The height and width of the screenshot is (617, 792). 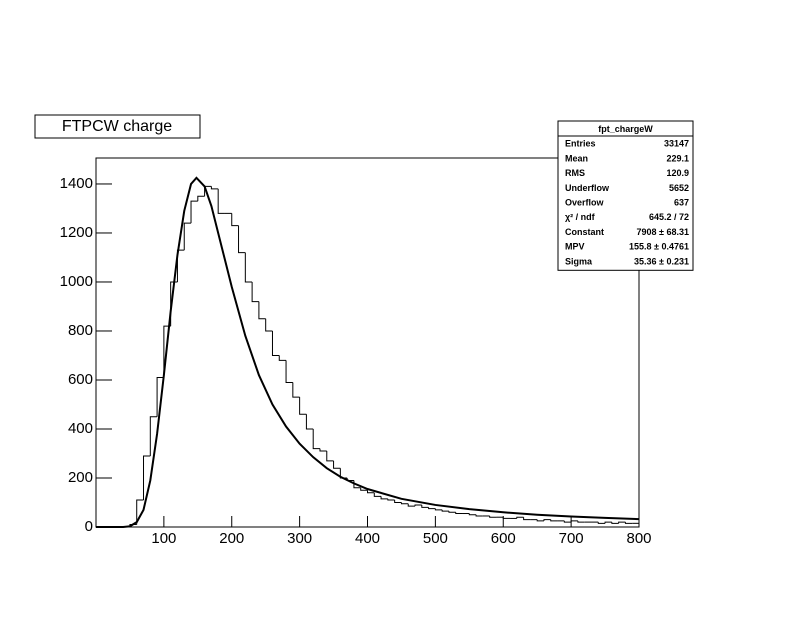 I want to click on stats-value: 155.8 ± 0.4761, so click(x=659, y=247).